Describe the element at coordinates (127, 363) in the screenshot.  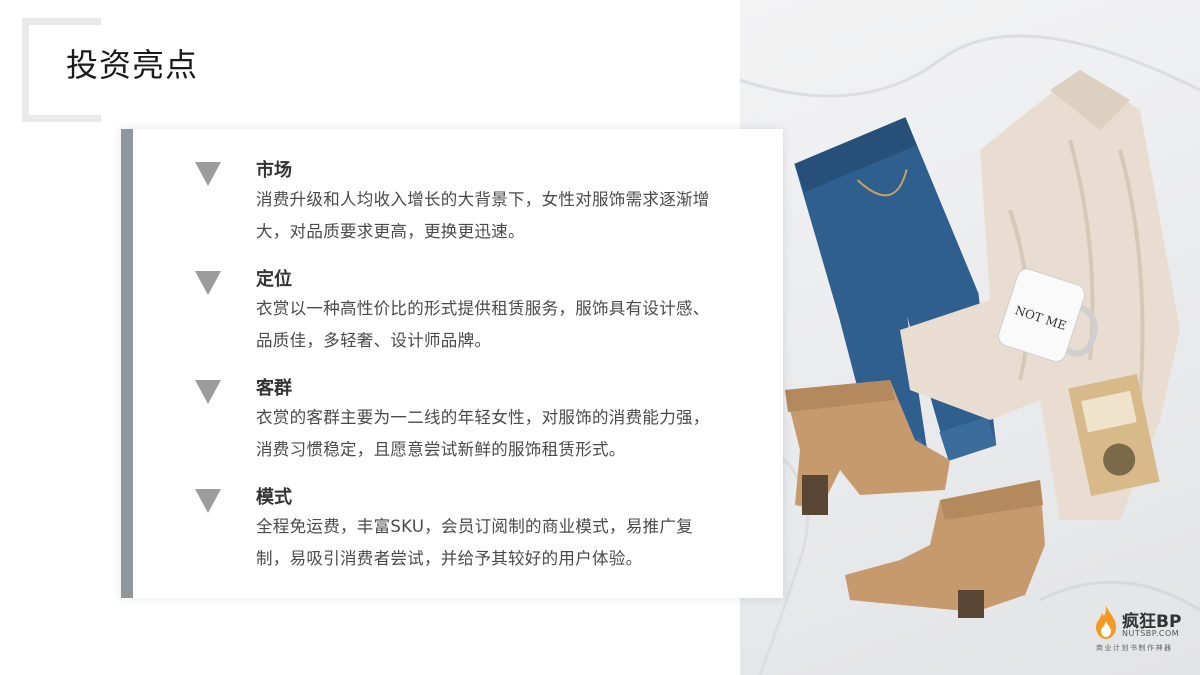
I see `accent-bar` at that location.